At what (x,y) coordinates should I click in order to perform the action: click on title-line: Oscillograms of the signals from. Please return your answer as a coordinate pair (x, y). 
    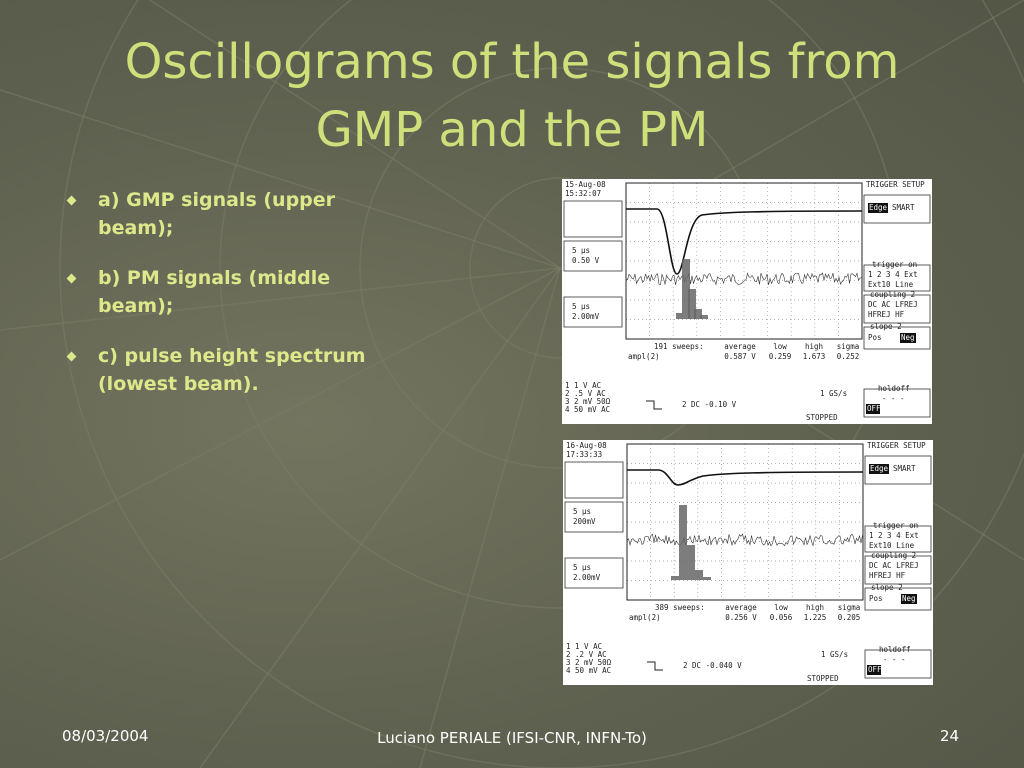
    Looking at the image, I should click on (512, 62).